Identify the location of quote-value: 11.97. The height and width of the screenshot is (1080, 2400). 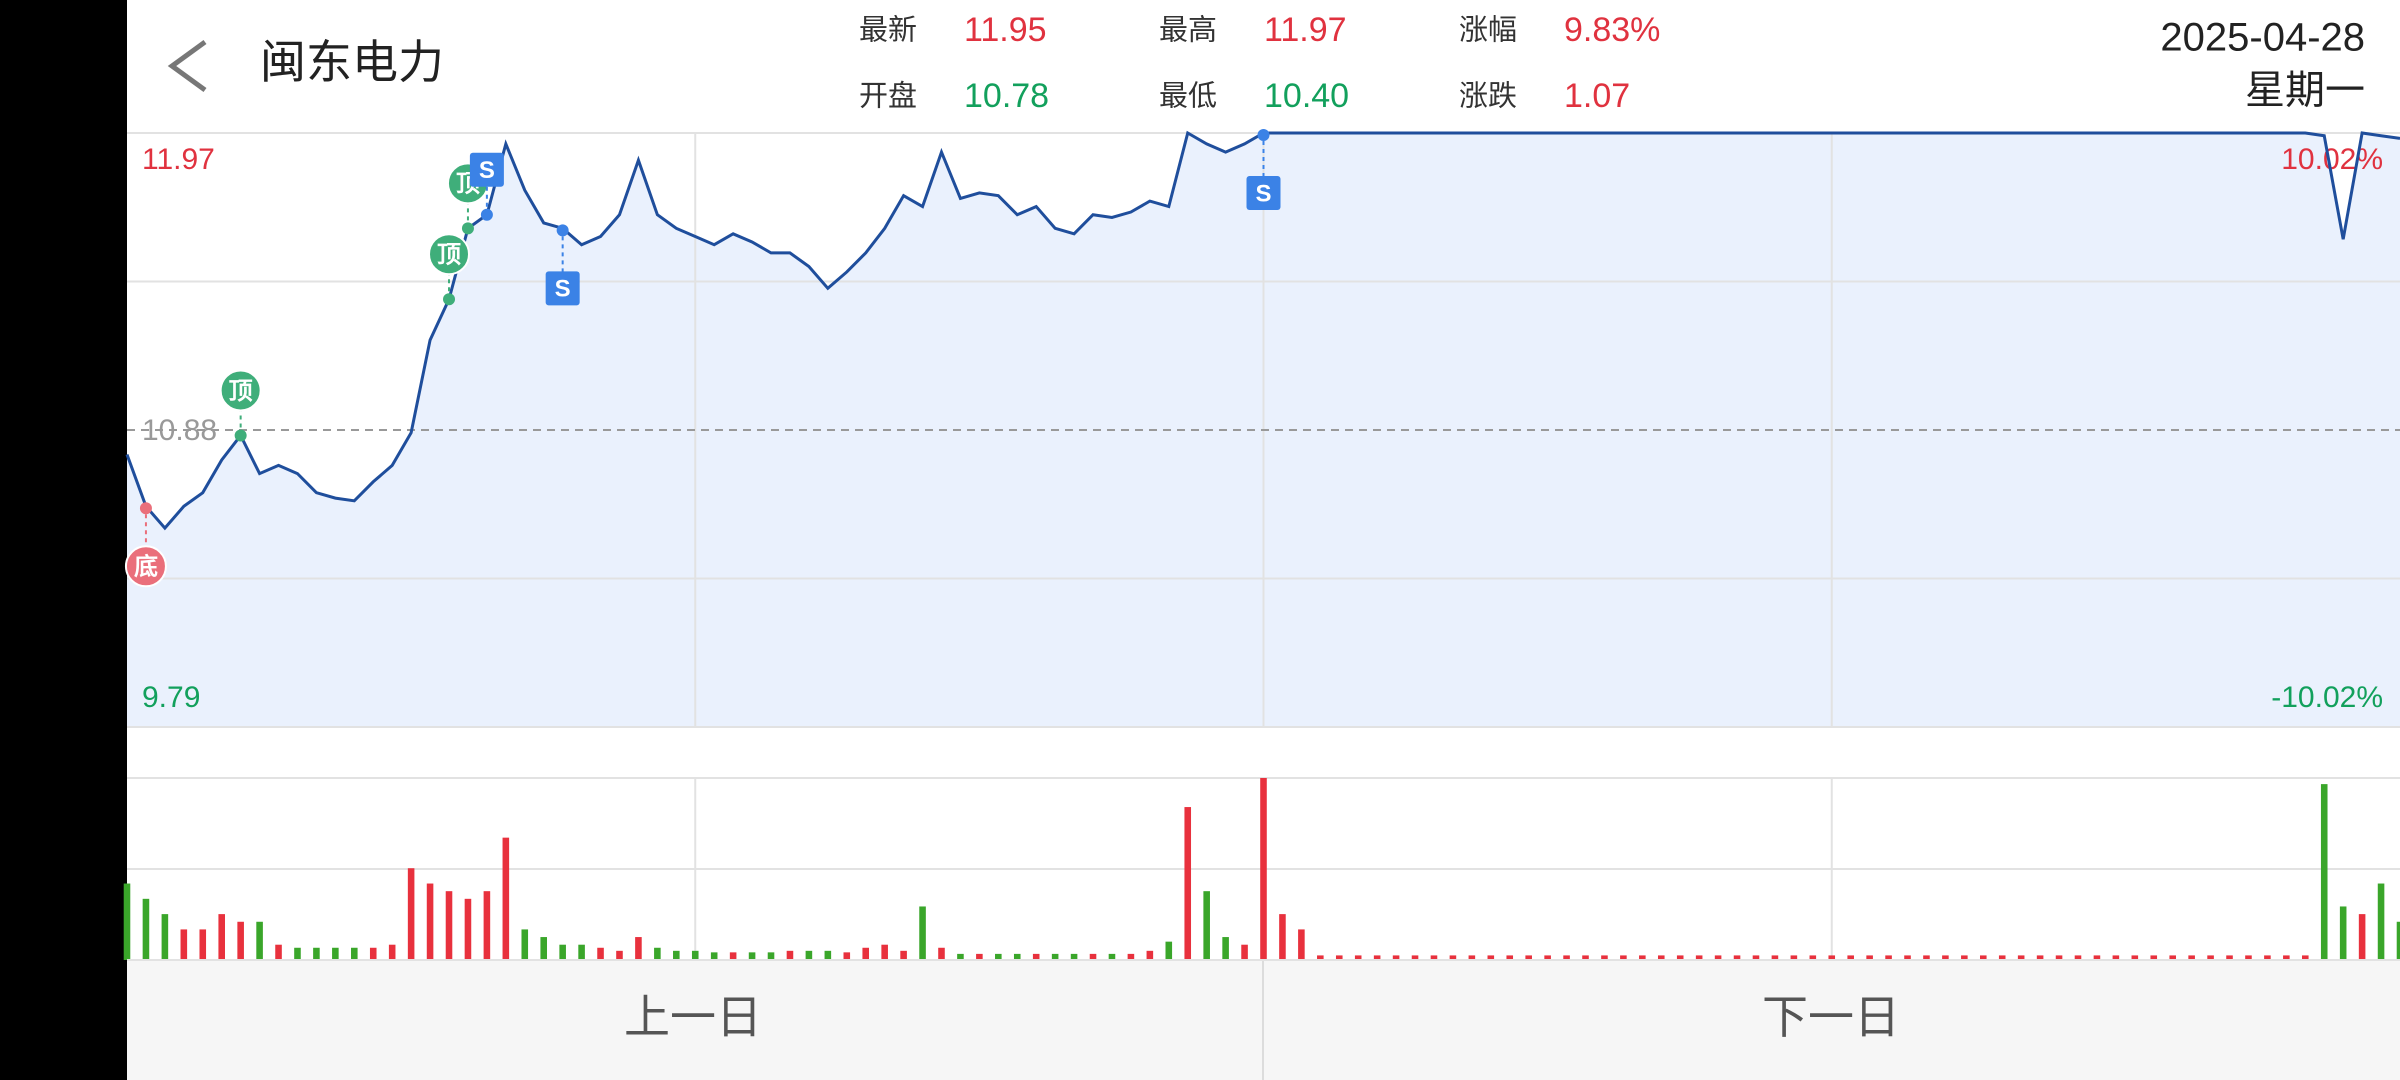
(1305, 30).